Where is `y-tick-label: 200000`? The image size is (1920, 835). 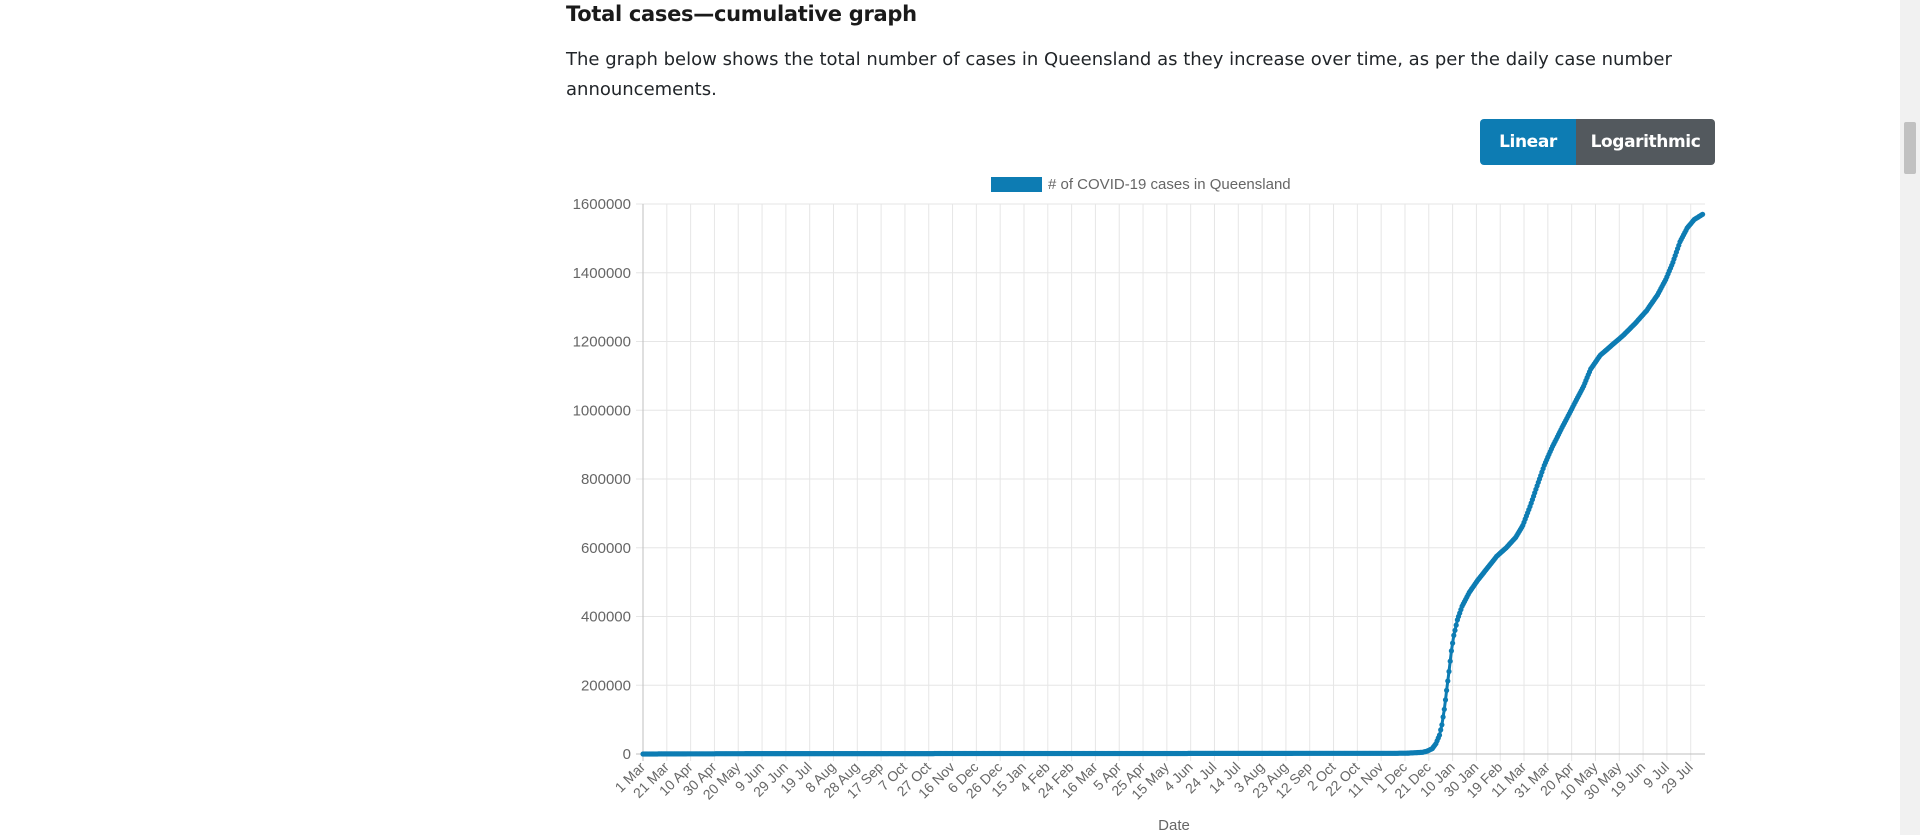
y-tick-label: 200000 is located at coordinates (606, 685).